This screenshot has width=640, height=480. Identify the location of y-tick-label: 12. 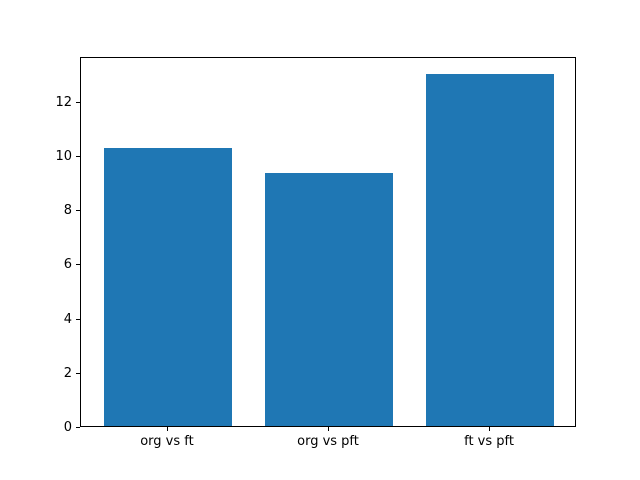
(63, 102).